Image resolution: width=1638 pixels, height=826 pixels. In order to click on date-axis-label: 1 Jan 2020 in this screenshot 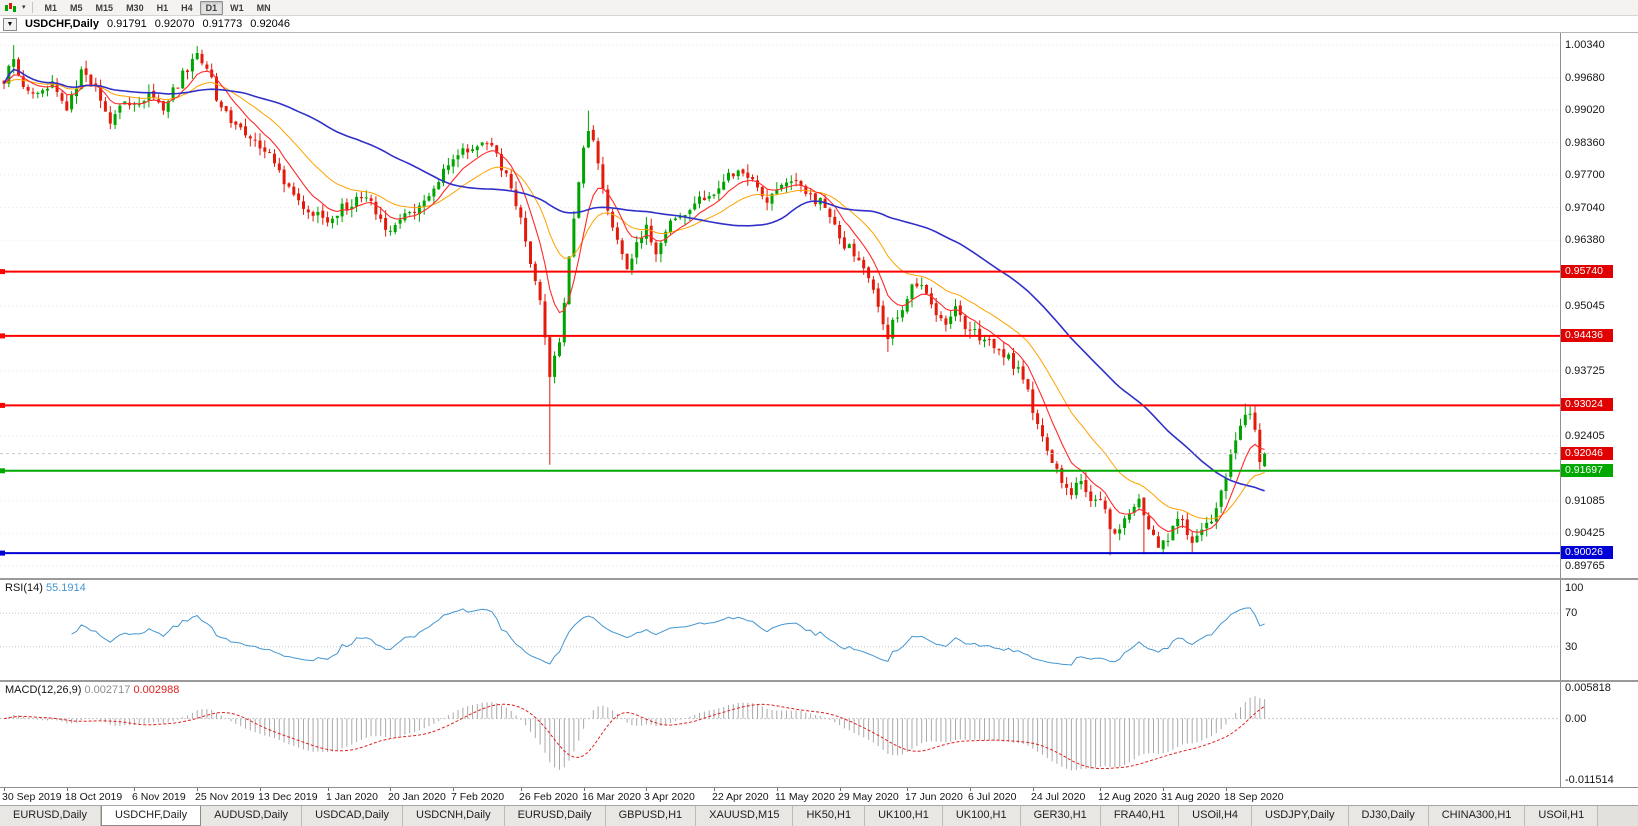, I will do `click(352, 797)`.